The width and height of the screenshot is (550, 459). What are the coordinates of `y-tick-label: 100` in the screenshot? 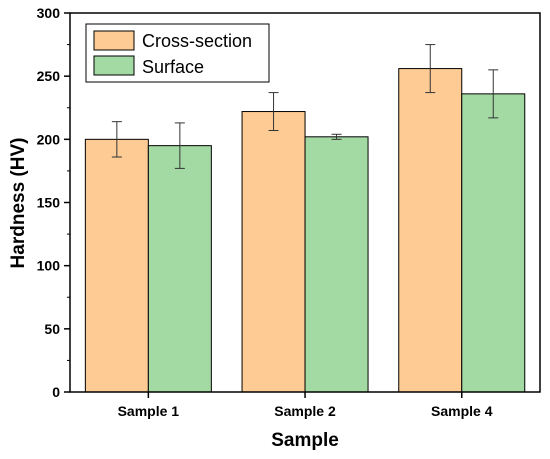 It's located at (49, 266).